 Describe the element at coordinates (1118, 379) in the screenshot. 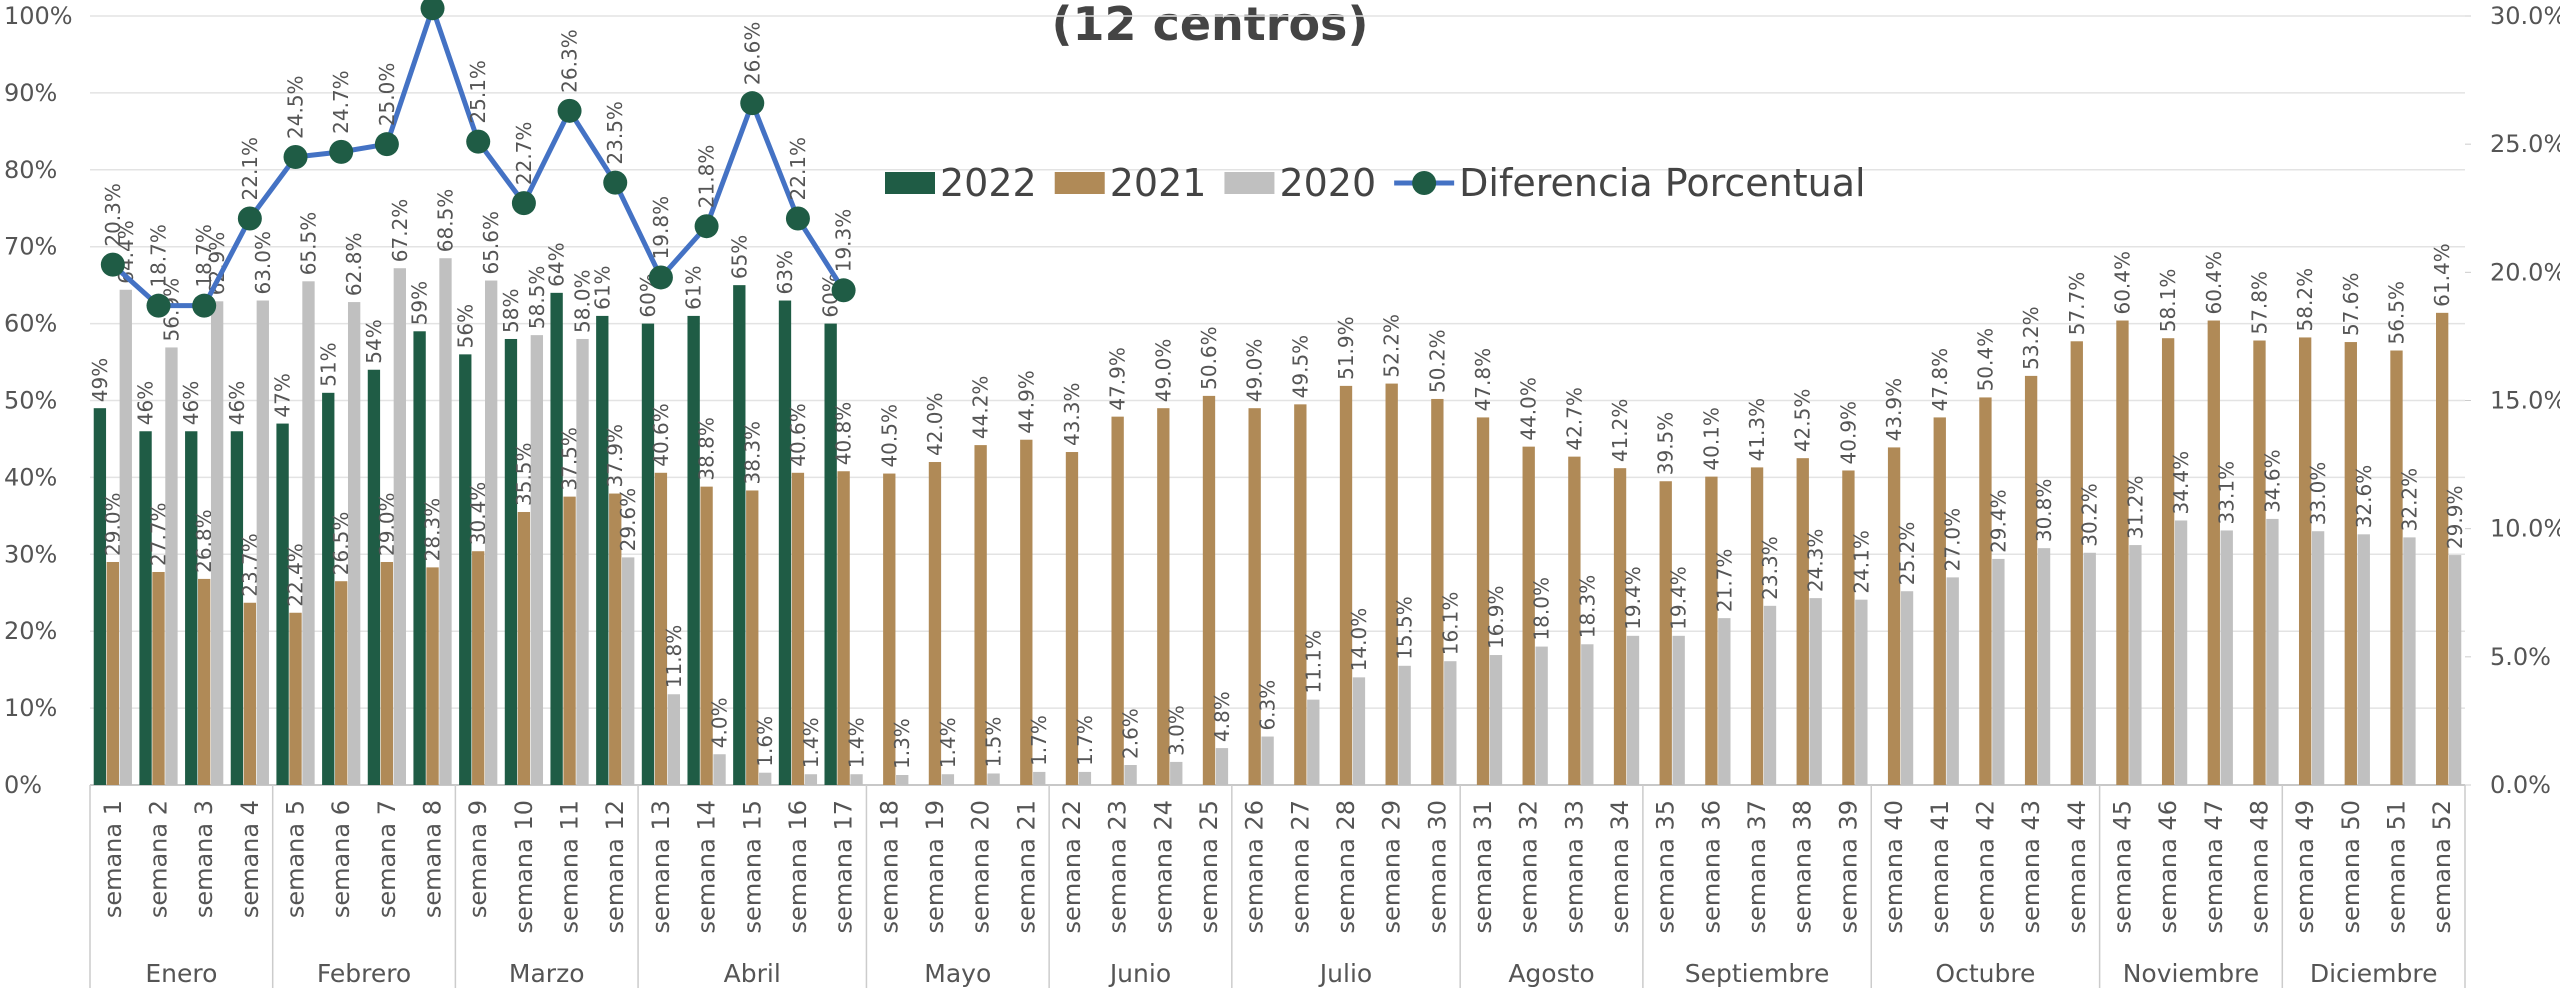

I see `data-label: 47.9%` at that location.